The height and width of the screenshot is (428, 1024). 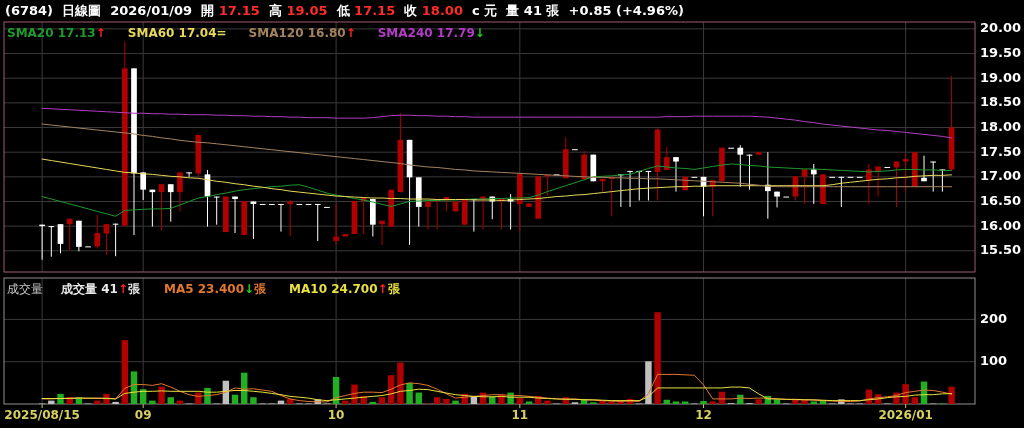 What do you see at coordinates (25, 288) in the screenshot?
I see `chart-title: 成交量` at bounding box center [25, 288].